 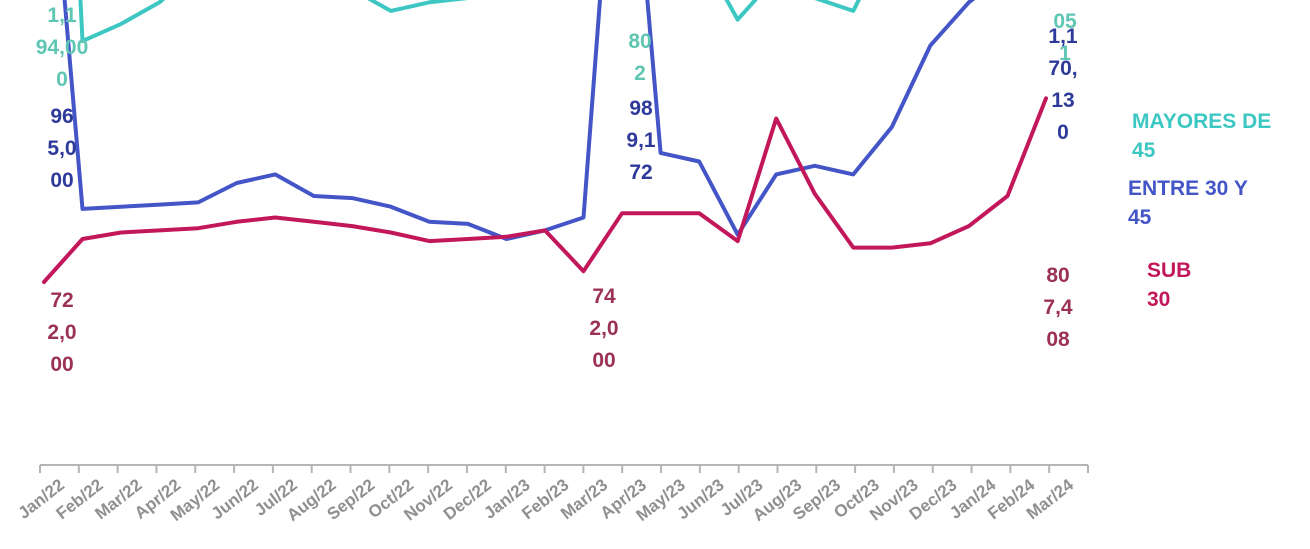 What do you see at coordinates (639, 57) in the screenshot?
I see `data-label: 80 2` at bounding box center [639, 57].